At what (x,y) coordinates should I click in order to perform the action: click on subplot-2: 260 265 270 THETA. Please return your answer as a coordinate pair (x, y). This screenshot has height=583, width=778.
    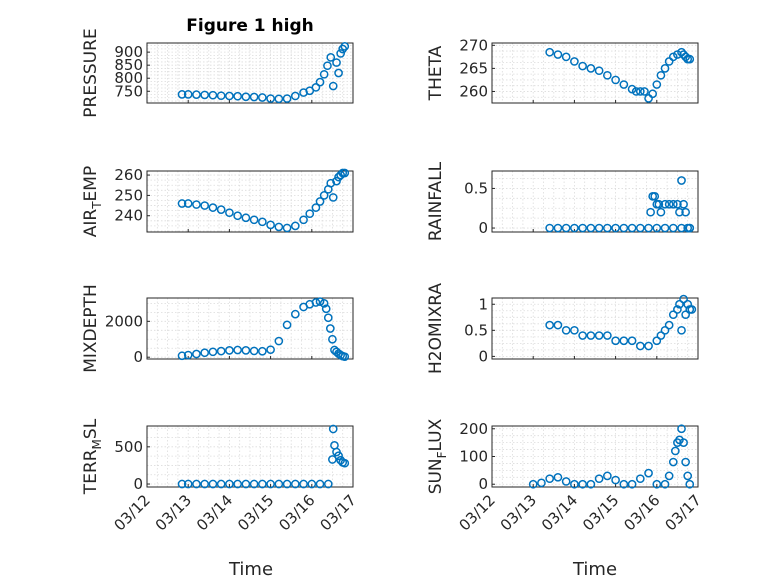
    Looking at the image, I should click on (562, 70).